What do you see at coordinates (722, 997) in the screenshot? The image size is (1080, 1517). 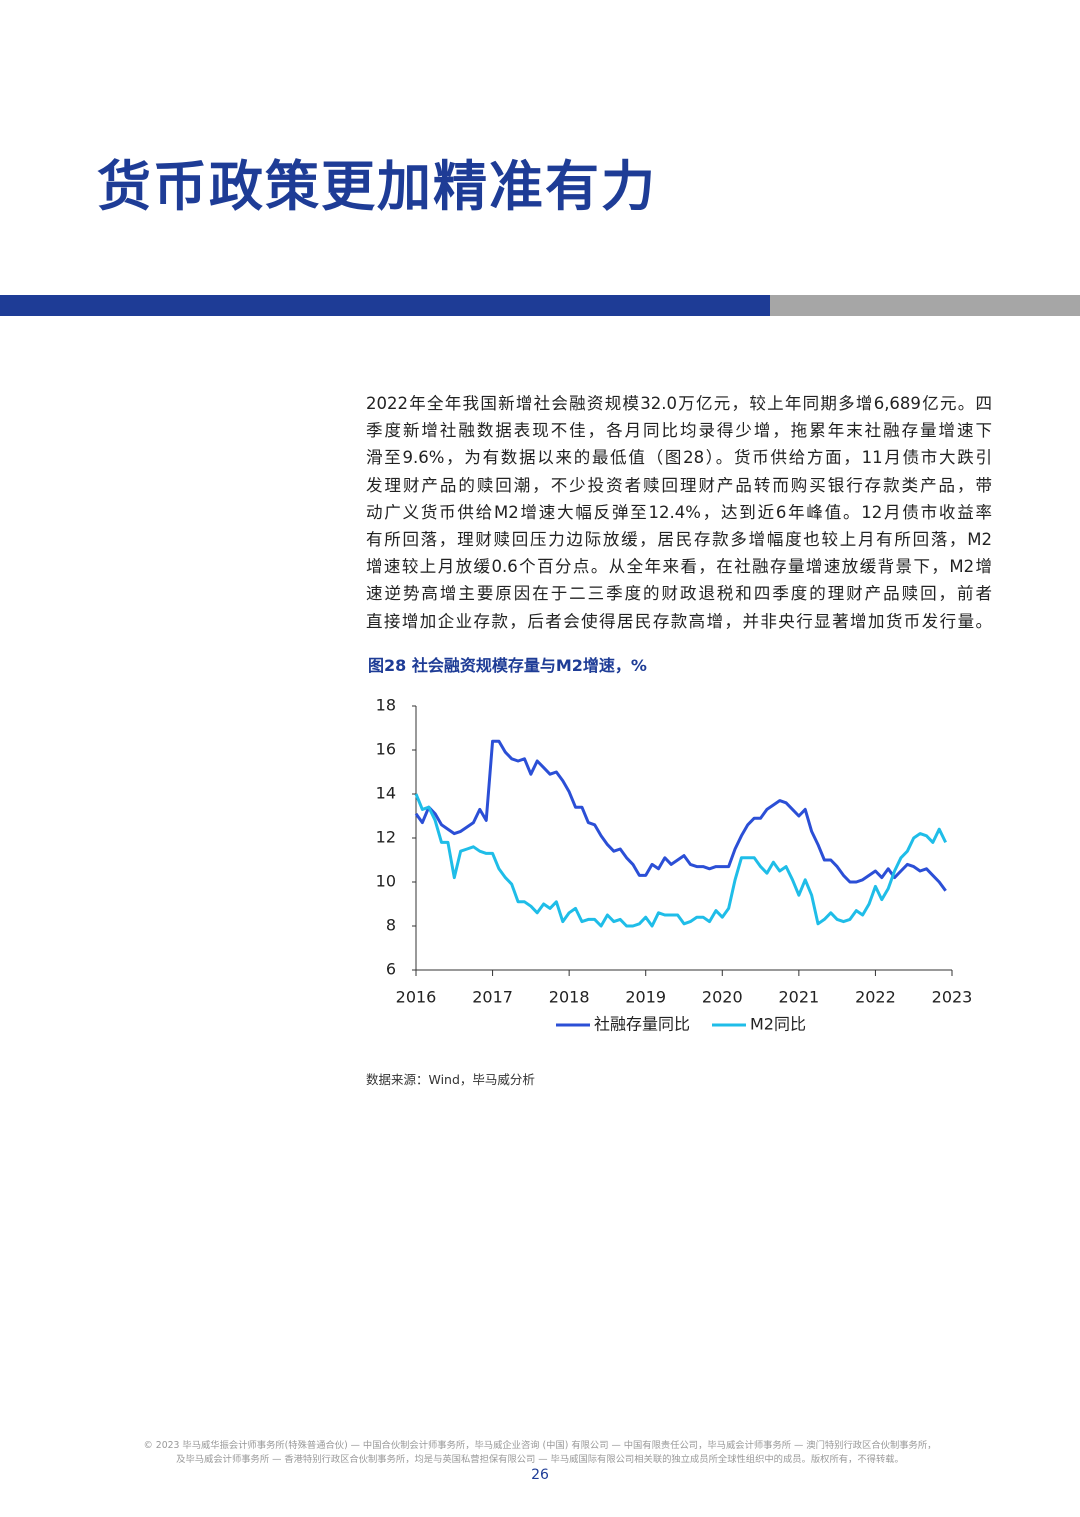 I see `x-tick-label: 2020` at bounding box center [722, 997].